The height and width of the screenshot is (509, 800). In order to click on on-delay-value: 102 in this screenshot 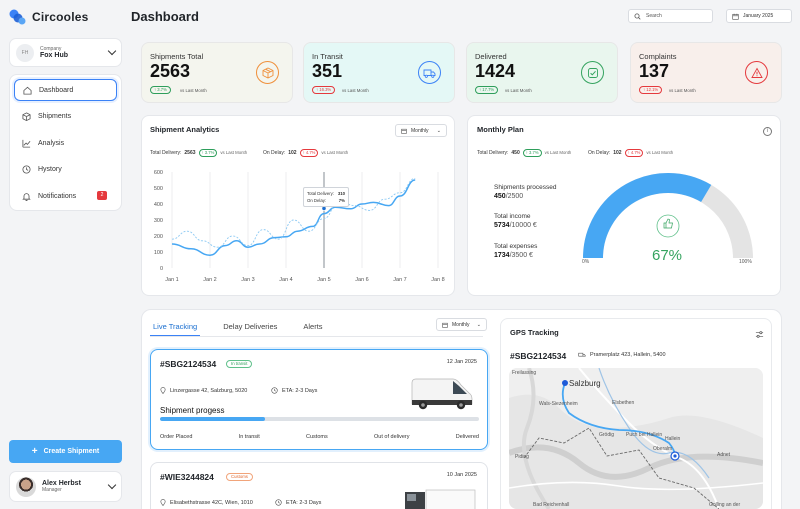, I will do `click(292, 152)`.